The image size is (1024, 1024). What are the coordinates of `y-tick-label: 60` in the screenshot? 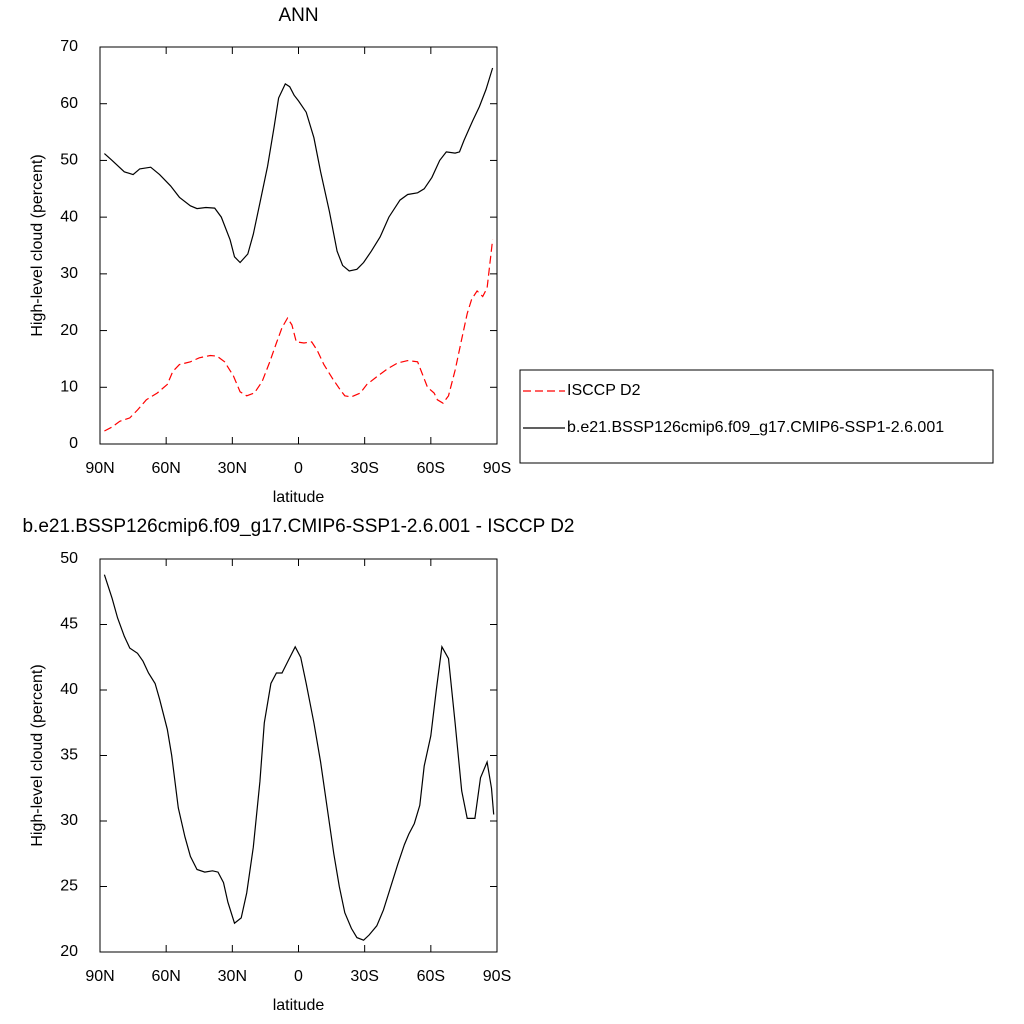 It's located at (69, 103).